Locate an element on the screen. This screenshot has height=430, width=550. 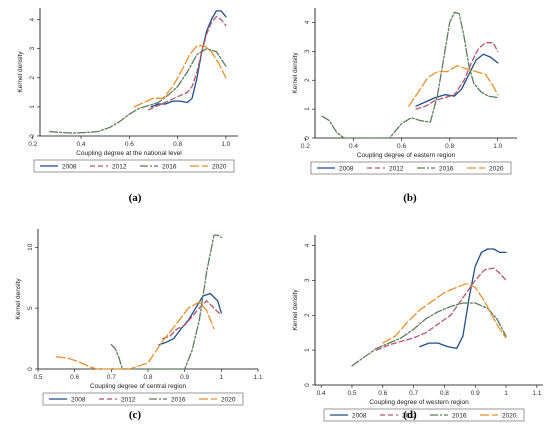
x-axis-label: Coupling degree of central region is located at coordinates (138, 386).